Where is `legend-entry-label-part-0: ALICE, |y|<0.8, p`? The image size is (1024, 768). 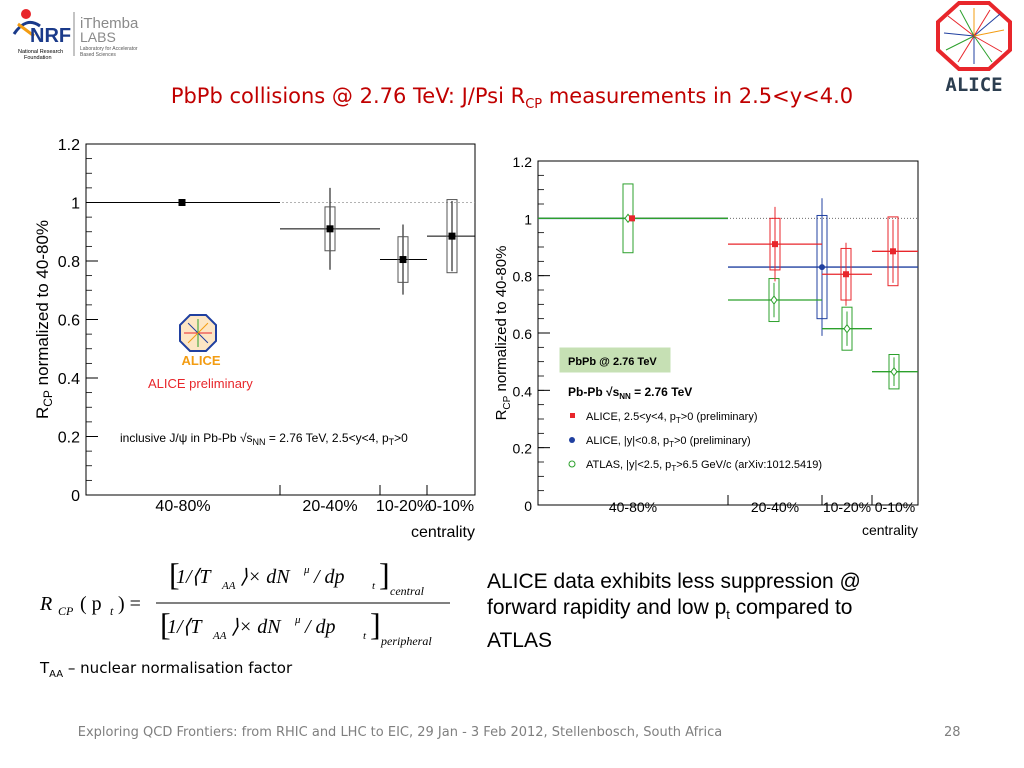
legend-entry-label-part-0: ALICE, |y|<0.8, p is located at coordinates (627, 441).